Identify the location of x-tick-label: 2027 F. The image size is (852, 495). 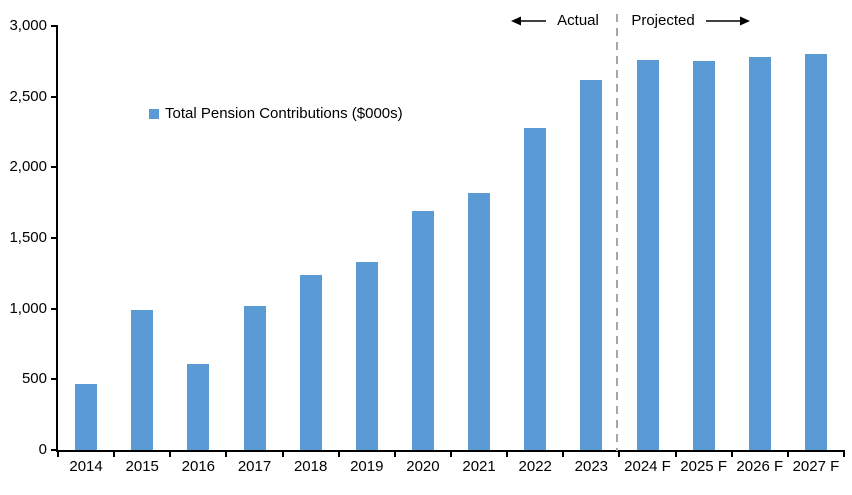
(816, 466).